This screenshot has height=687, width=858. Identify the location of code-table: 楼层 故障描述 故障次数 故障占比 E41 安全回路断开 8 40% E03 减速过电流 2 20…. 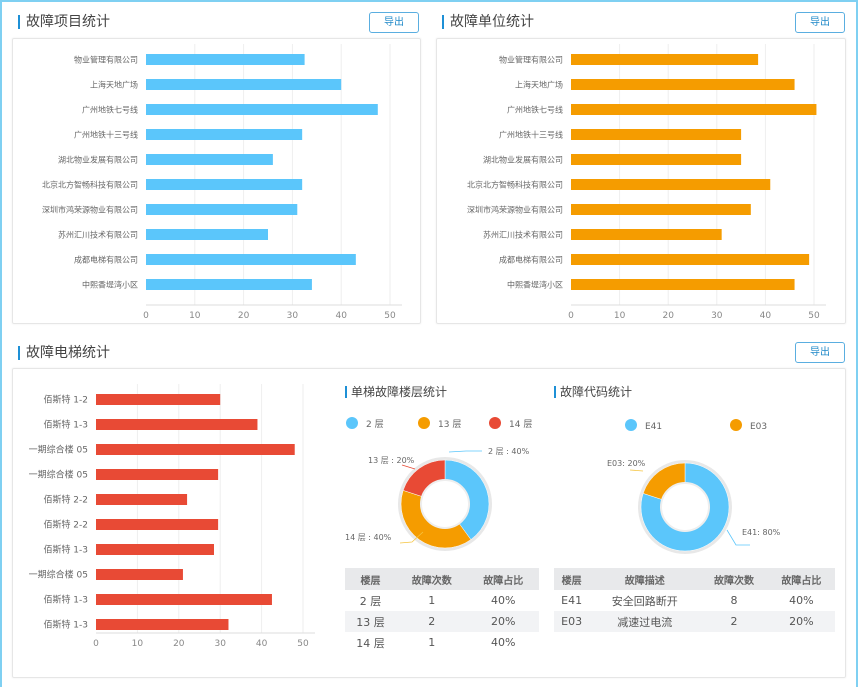
(694, 600).